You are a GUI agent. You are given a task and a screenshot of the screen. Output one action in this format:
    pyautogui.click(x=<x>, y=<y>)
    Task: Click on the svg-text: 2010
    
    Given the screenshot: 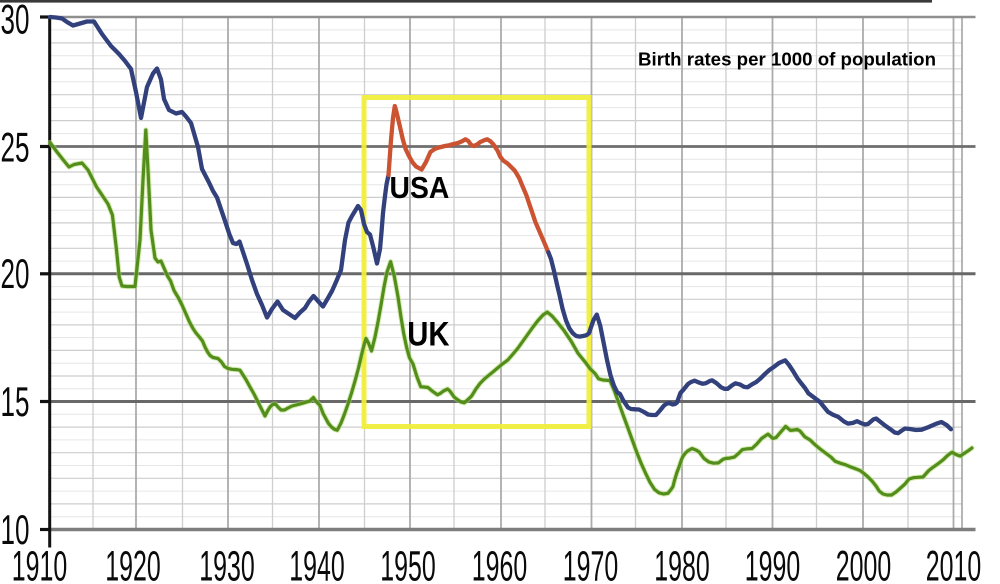 What is the action you would take?
    pyautogui.click(x=953, y=563)
    